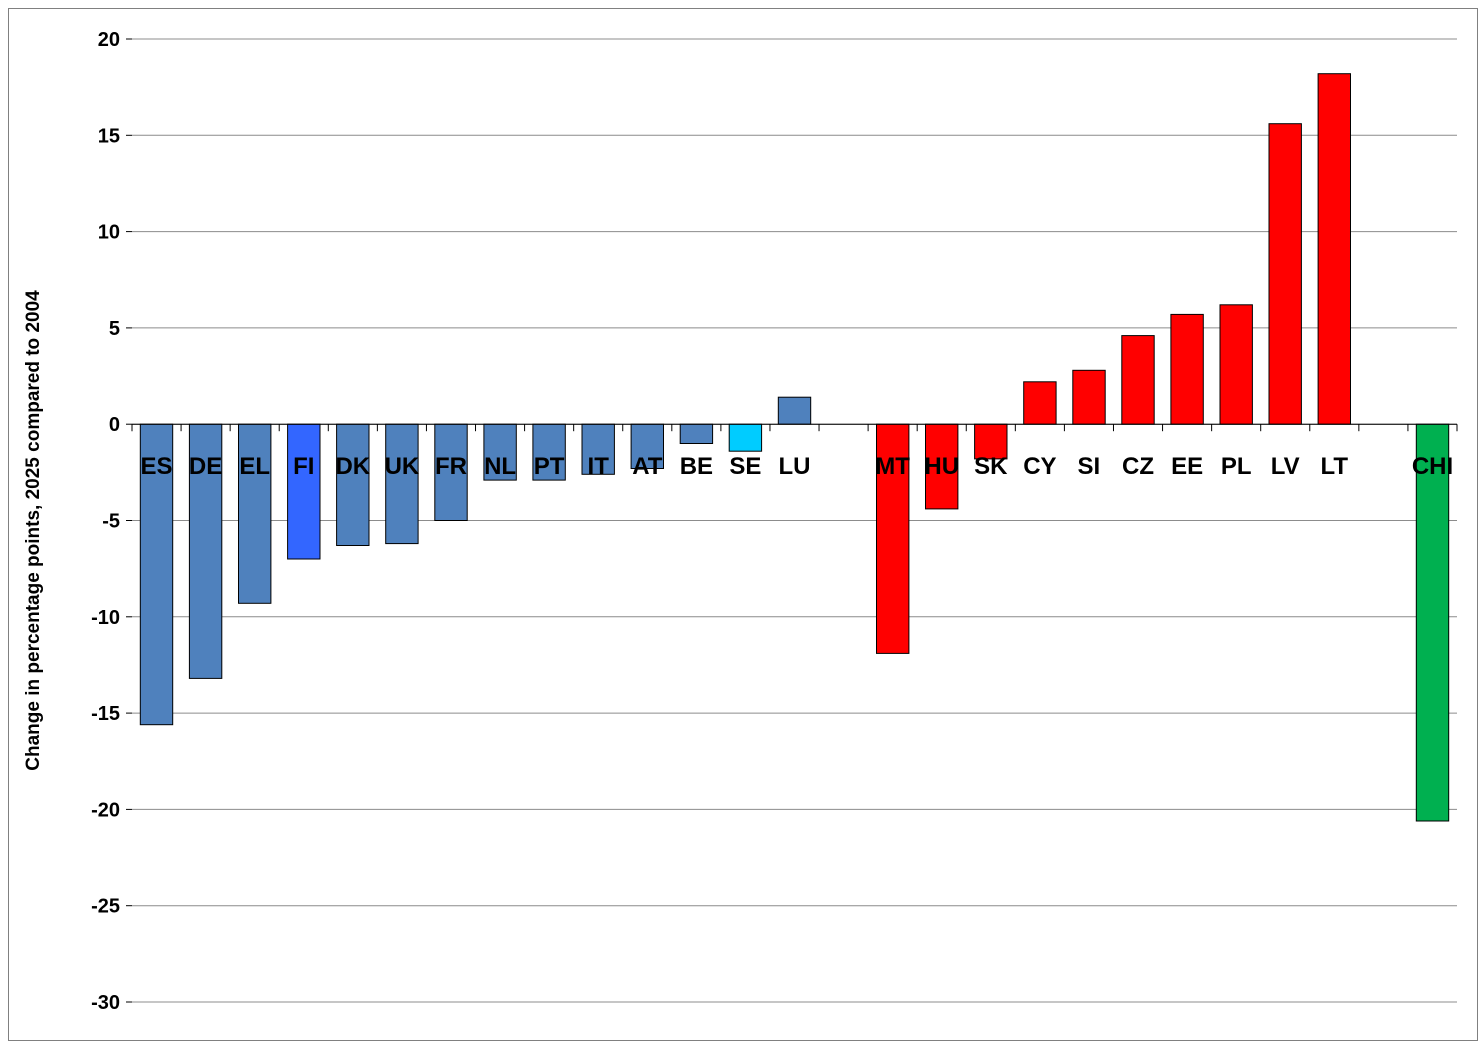 This screenshot has height=1044, width=1481. I want to click on y-tick-label: 20, so click(109, 40).